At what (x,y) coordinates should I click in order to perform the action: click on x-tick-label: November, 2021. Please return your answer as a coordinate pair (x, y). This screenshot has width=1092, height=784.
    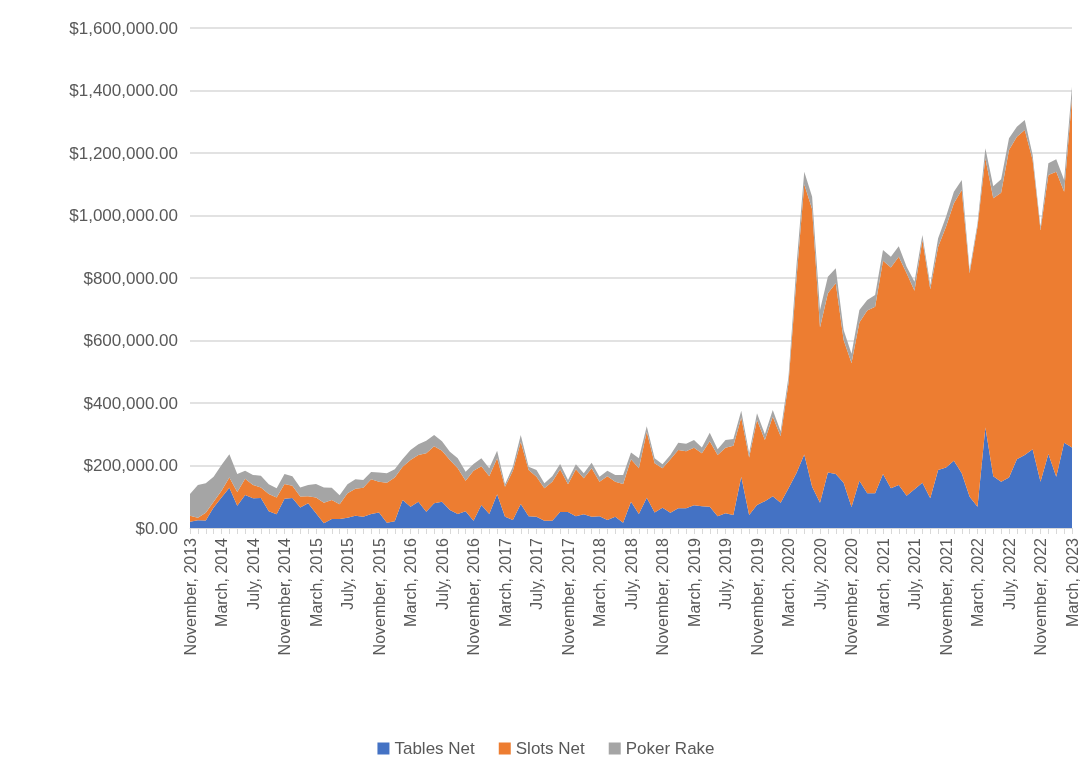
    Looking at the image, I should click on (946, 596).